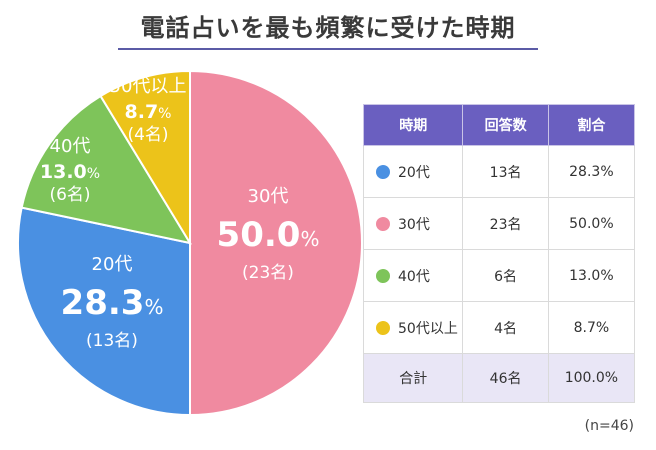 This screenshot has height=450, width=656. What do you see at coordinates (70, 172) in the screenshot?
I see `slice-percent-label: 13.0%` at bounding box center [70, 172].